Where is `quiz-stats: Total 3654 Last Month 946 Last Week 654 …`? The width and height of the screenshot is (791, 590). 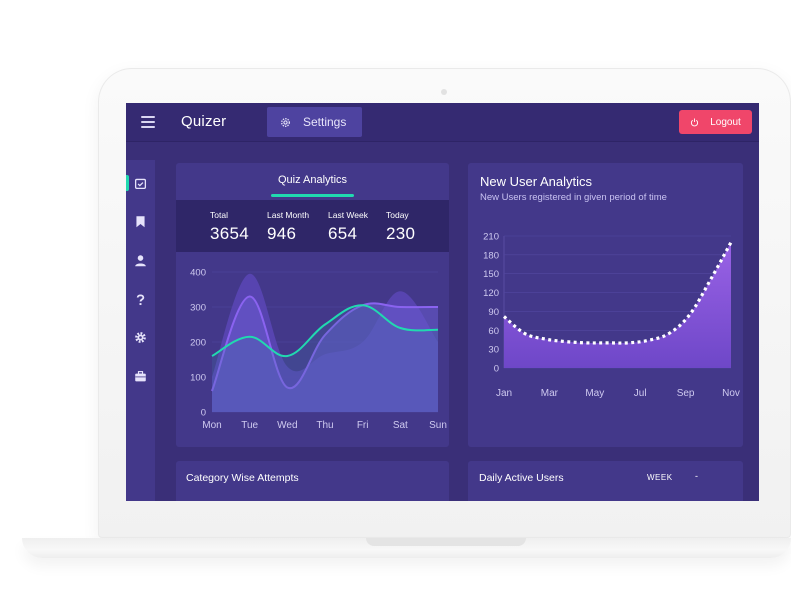
quiz-stats: Total 3654 Last Month 946 Last Week 654 … is located at coordinates (312, 226).